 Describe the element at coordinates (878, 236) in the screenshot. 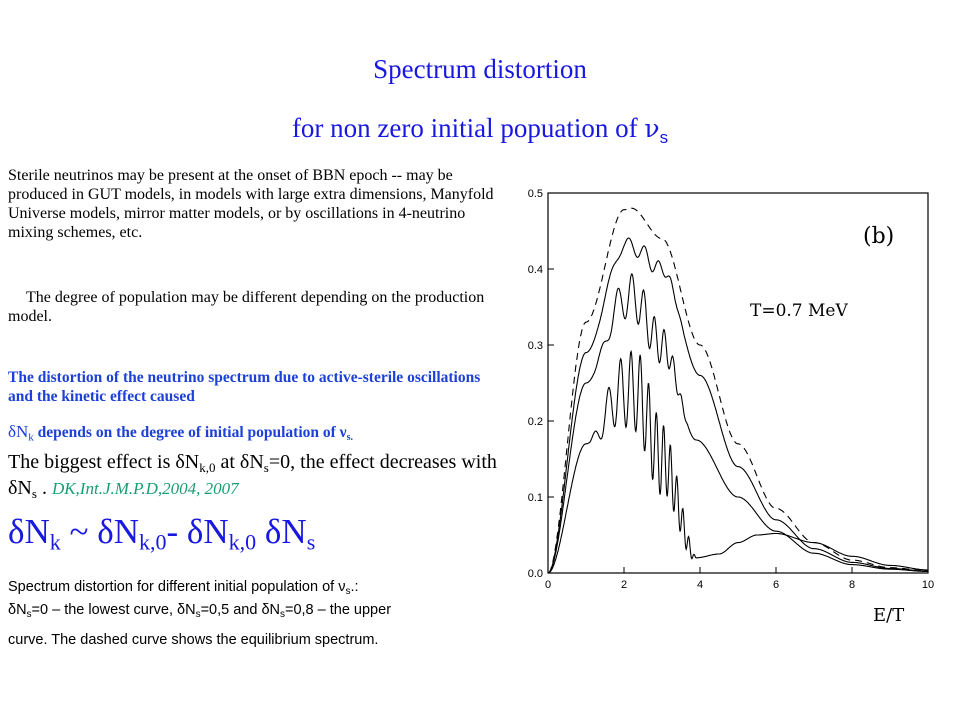

I see `annotation-b: (b)` at that location.